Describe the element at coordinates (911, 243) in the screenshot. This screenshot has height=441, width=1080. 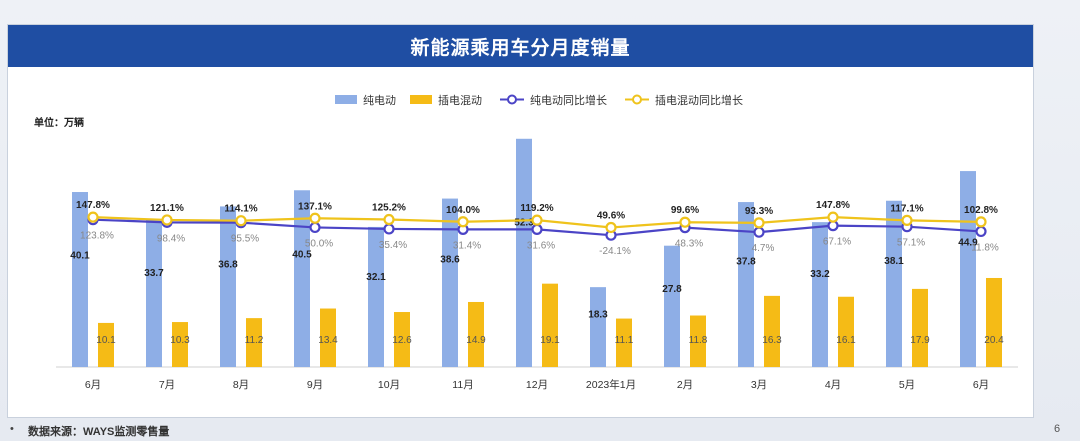
I see `bev-growth-label: 57.1%` at that location.